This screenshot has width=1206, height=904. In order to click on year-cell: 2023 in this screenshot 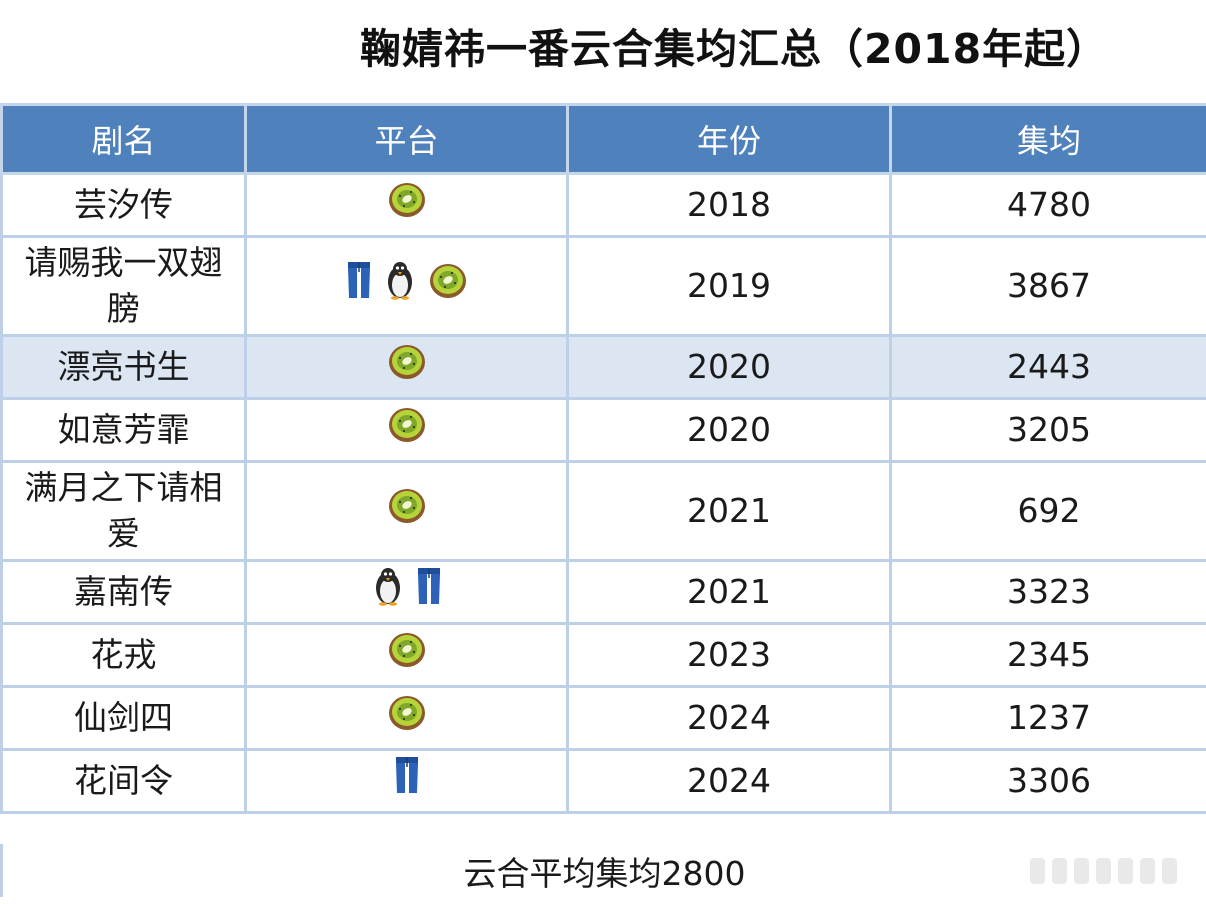, I will do `click(729, 655)`.